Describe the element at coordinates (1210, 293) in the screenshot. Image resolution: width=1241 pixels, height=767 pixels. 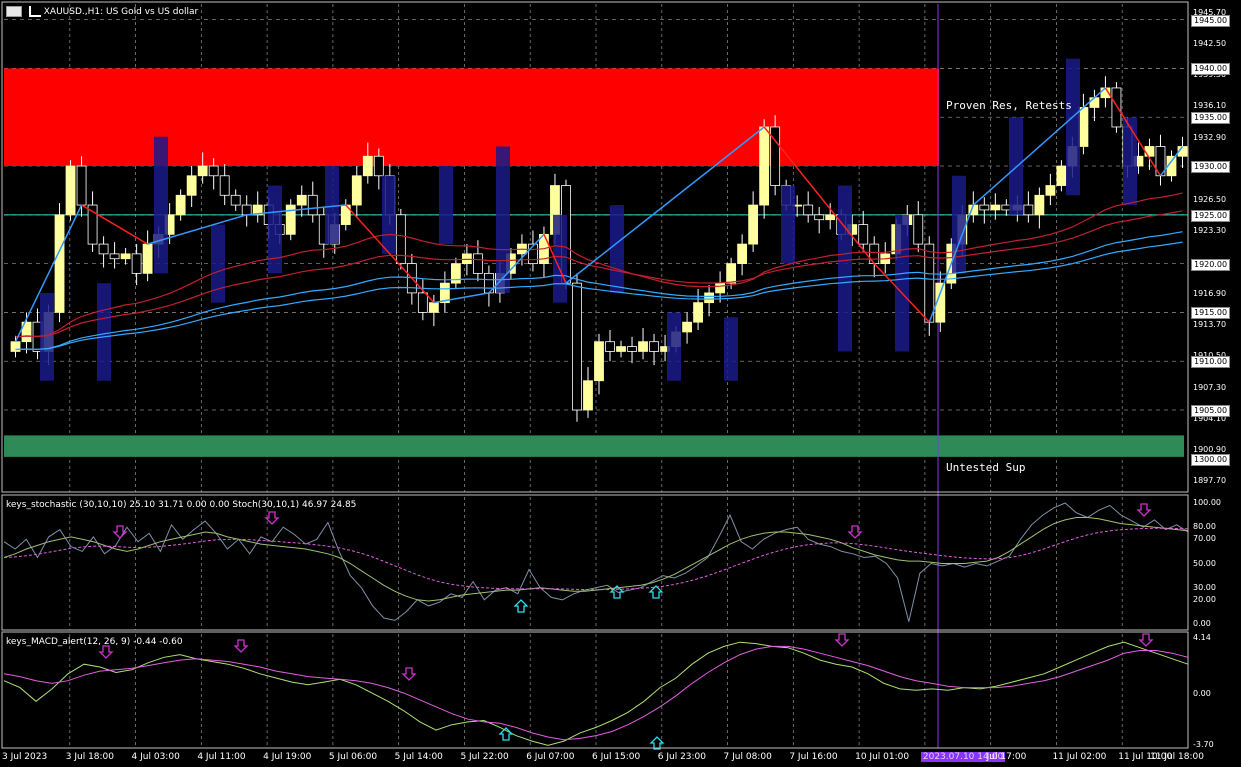
I see `price-tick-label: 1916.90` at that location.